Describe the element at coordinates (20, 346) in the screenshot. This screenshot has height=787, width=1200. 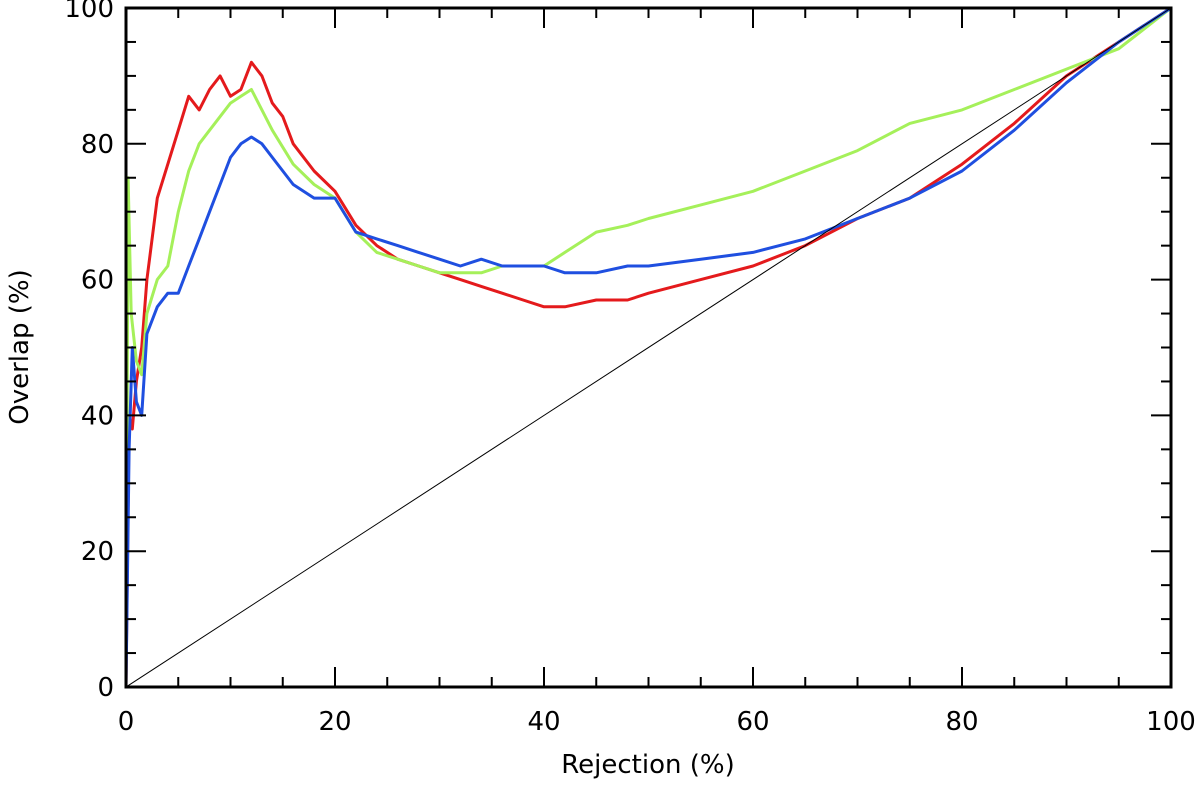
I see `y-axis-title: Overlap (%)` at that location.